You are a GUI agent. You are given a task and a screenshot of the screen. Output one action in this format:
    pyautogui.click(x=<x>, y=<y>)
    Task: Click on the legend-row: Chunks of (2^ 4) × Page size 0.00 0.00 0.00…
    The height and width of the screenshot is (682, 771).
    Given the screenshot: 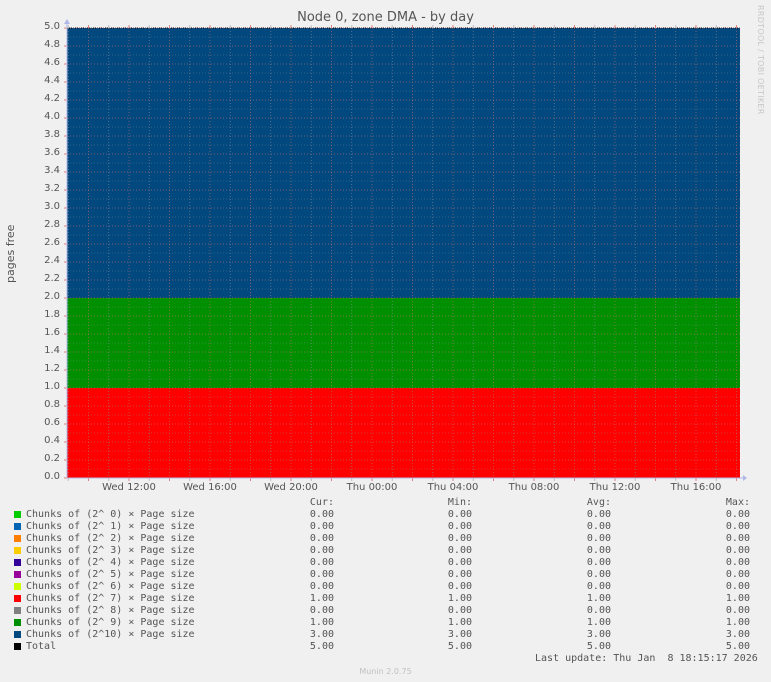 What is the action you would take?
    pyautogui.click(x=385, y=563)
    